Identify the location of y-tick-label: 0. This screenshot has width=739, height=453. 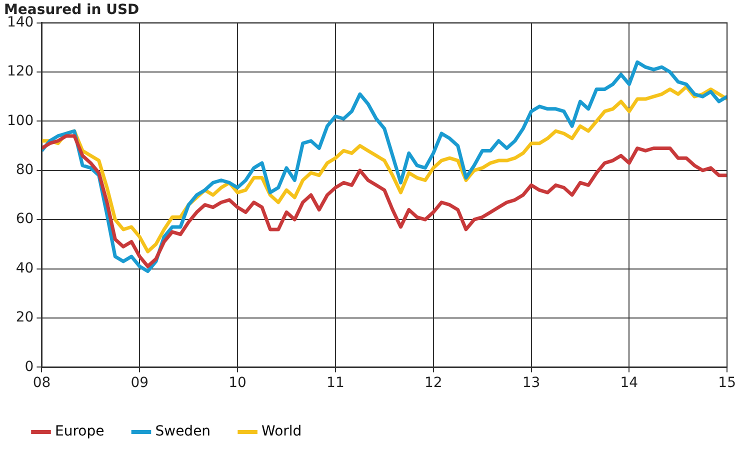
(29, 366).